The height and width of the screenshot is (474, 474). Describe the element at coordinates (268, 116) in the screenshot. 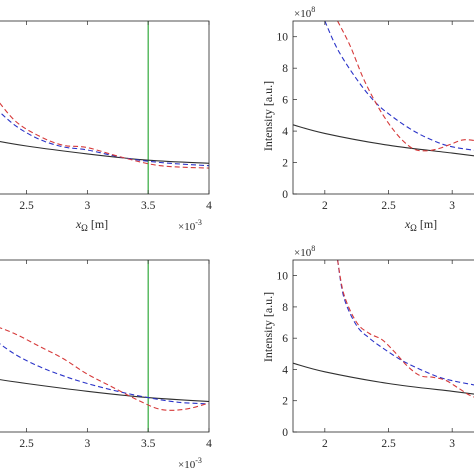

I see `ylabel-top-right: Intensity [a.u.]` at that location.